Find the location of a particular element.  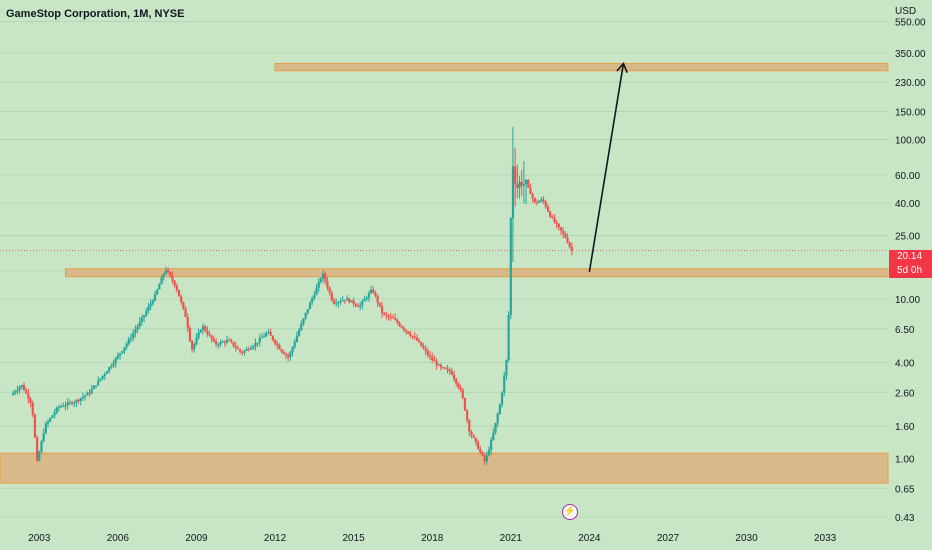

lightning-icon: ⚡ is located at coordinates (570, 512).